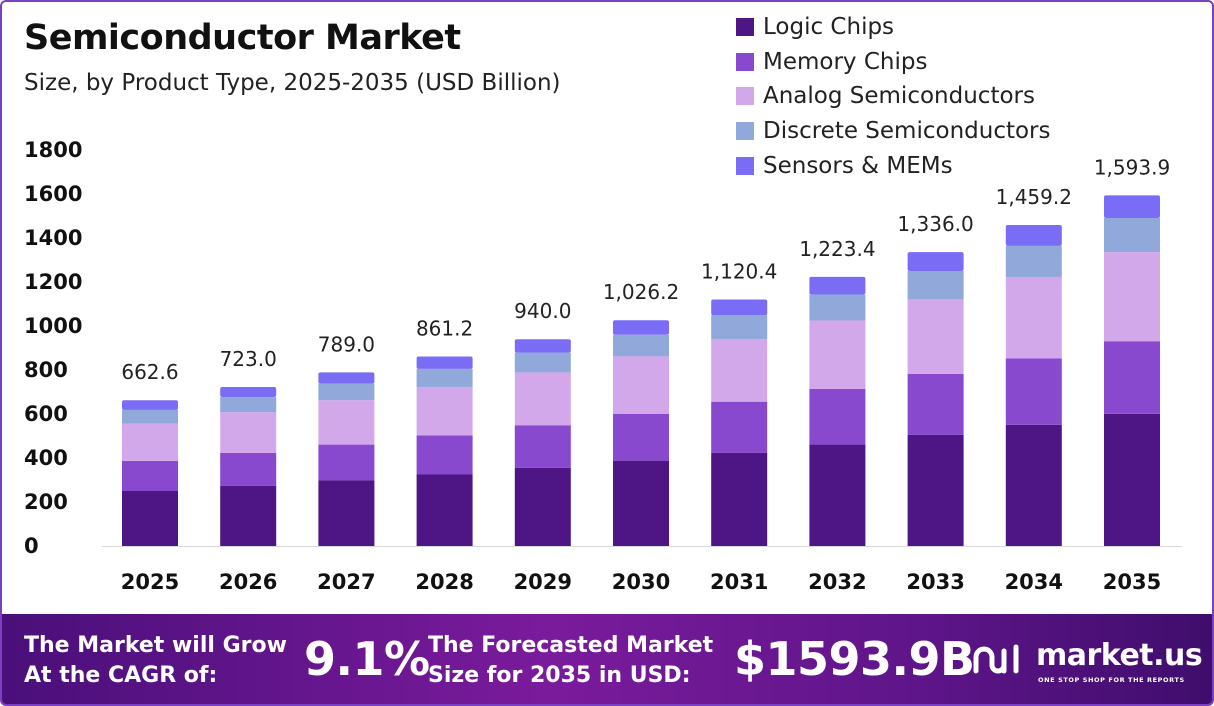 The image size is (1214, 706). Describe the element at coordinates (46, 370) in the screenshot. I see `y-tick-label: 800` at that location.